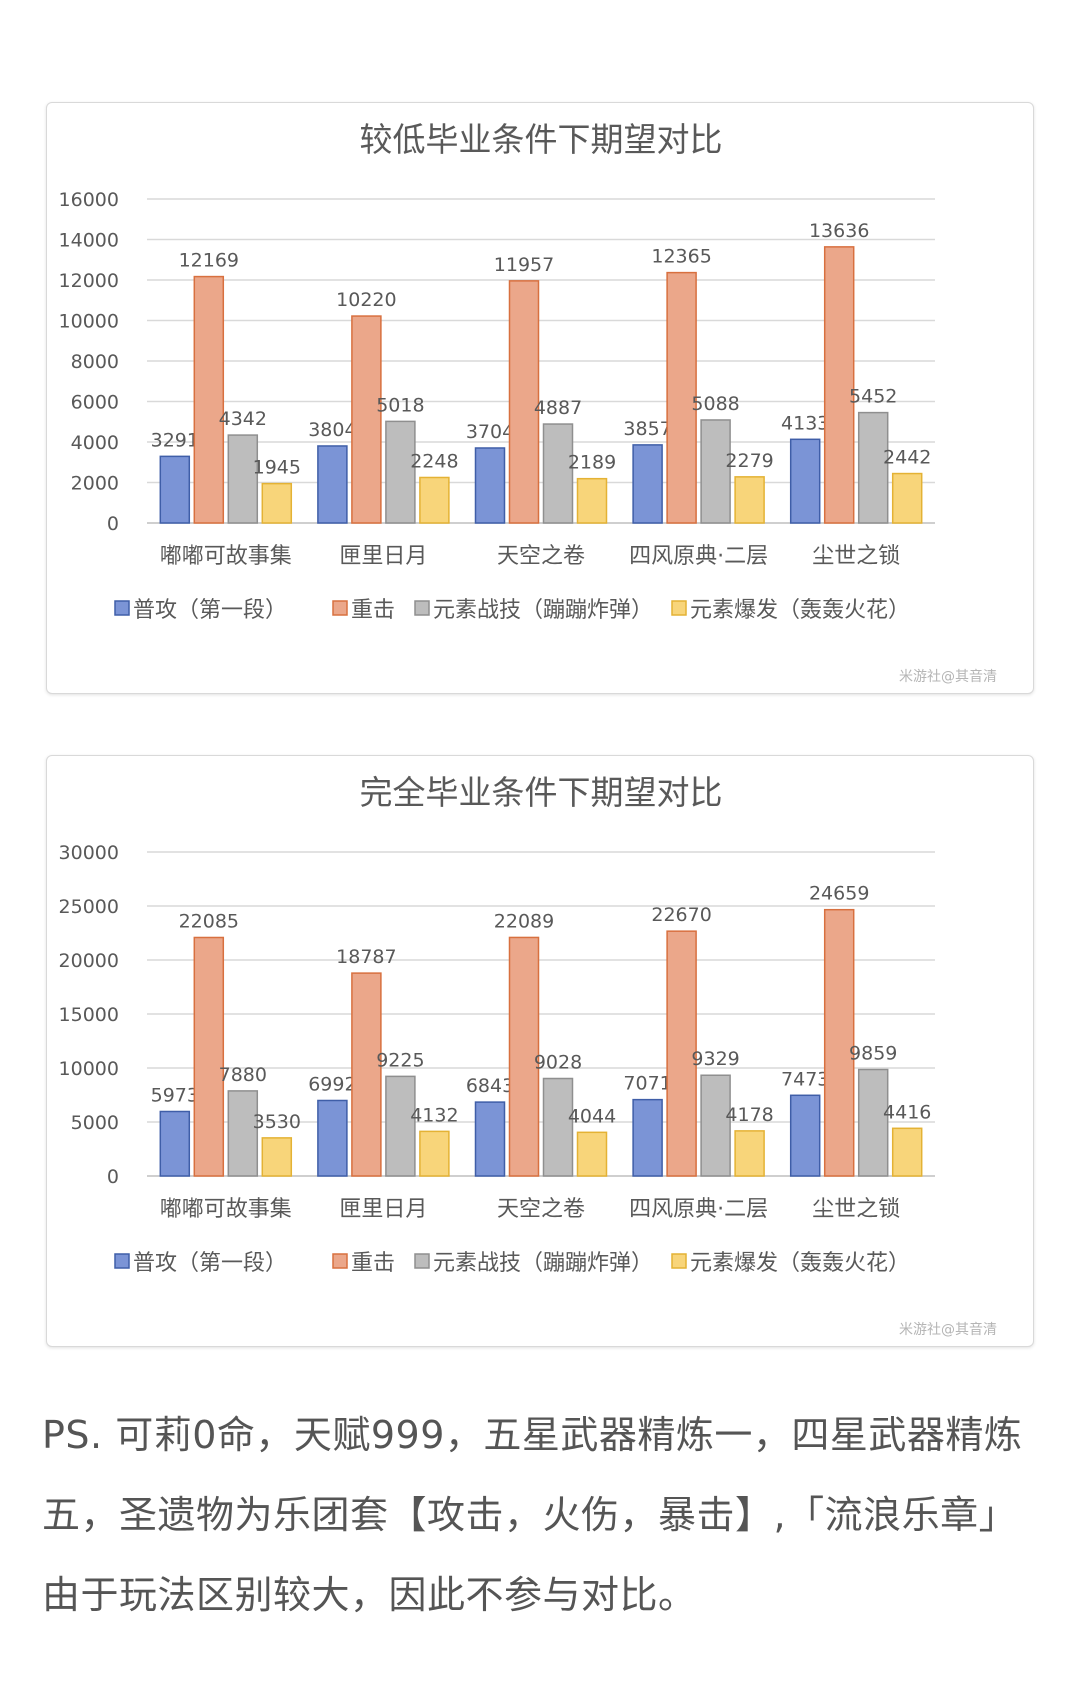  I want to click on data-label: 3530, so click(277, 1122).